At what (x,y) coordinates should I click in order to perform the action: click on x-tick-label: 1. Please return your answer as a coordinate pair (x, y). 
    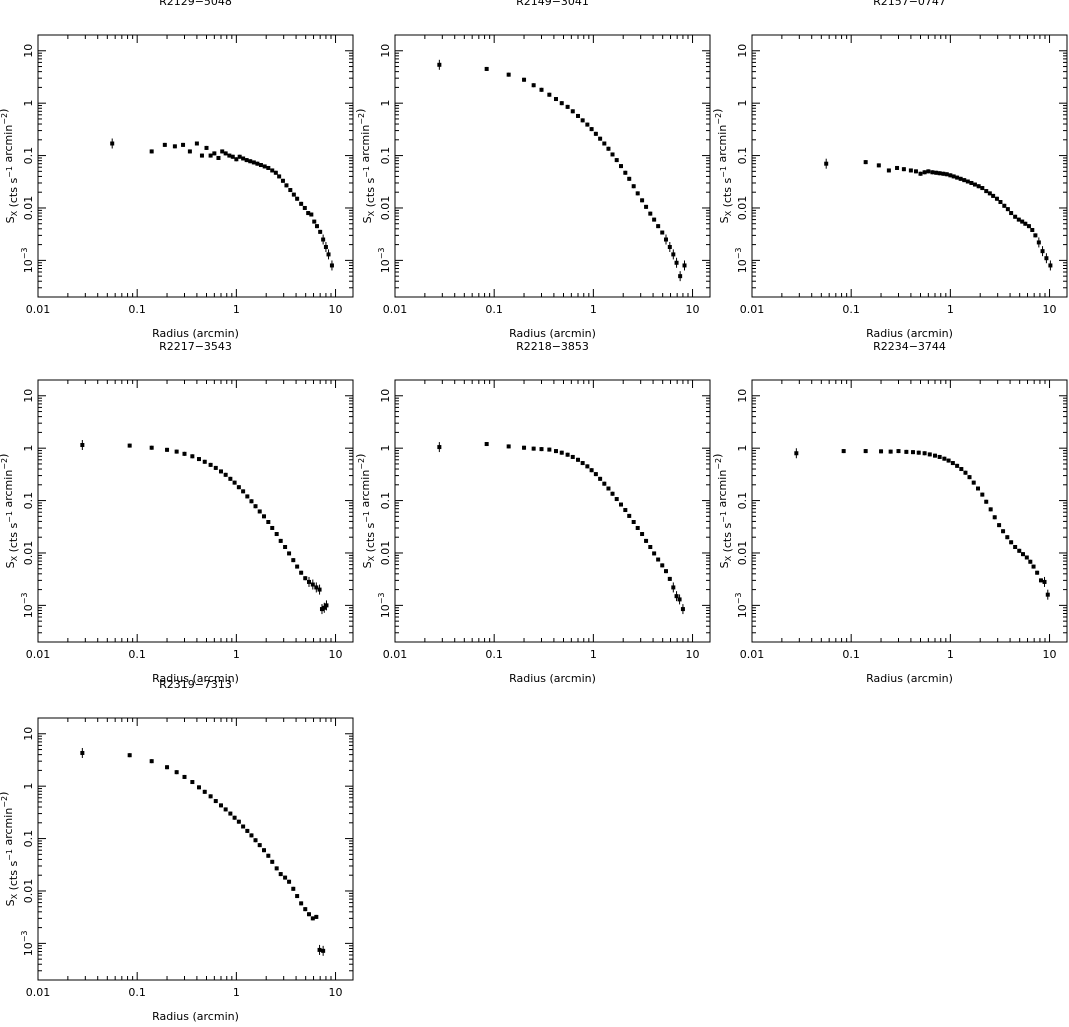
    Looking at the image, I should click on (236, 309).